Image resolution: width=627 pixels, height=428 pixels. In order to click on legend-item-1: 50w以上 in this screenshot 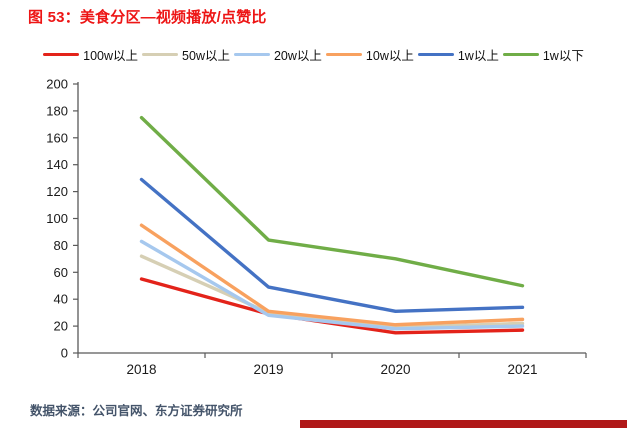, I will do `click(186, 54)`.